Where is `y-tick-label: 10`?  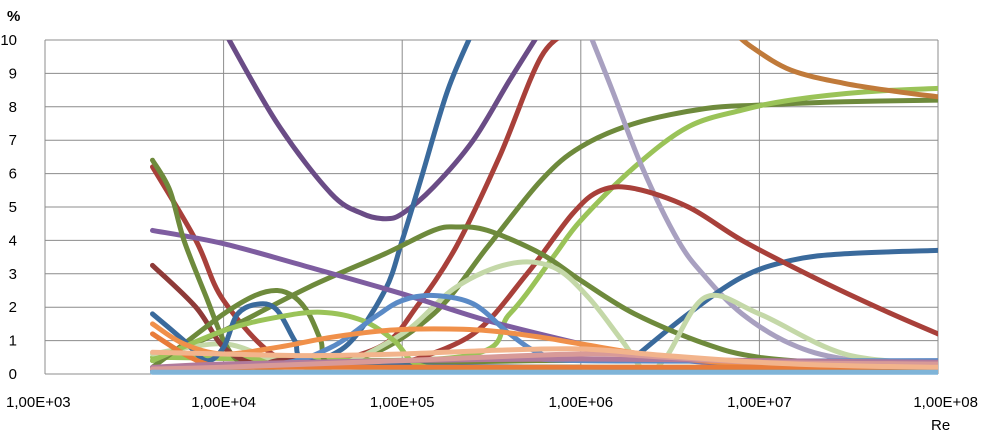 y-tick-label: 10 is located at coordinates (8, 40).